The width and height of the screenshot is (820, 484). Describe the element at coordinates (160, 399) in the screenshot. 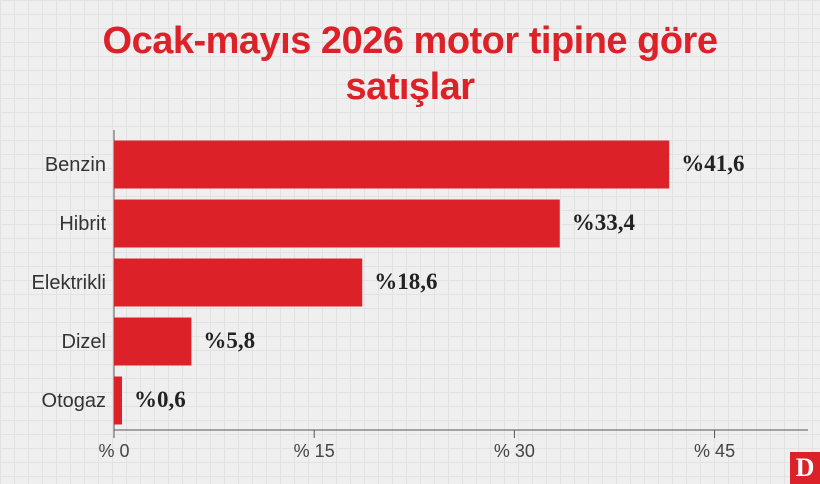

I see `value-label: %0,6` at that location.